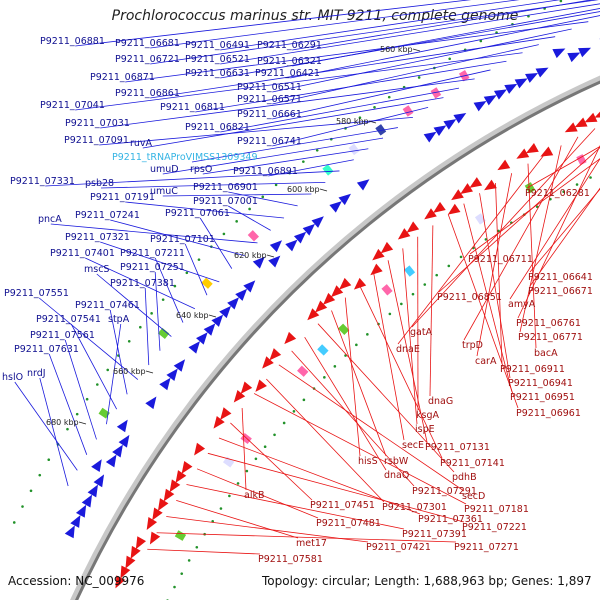 The image size is (600, 600). Describe the element at coordinates (72, 41) in the screenshot. I see `forward-gene-label: P9211_06881` at that location.